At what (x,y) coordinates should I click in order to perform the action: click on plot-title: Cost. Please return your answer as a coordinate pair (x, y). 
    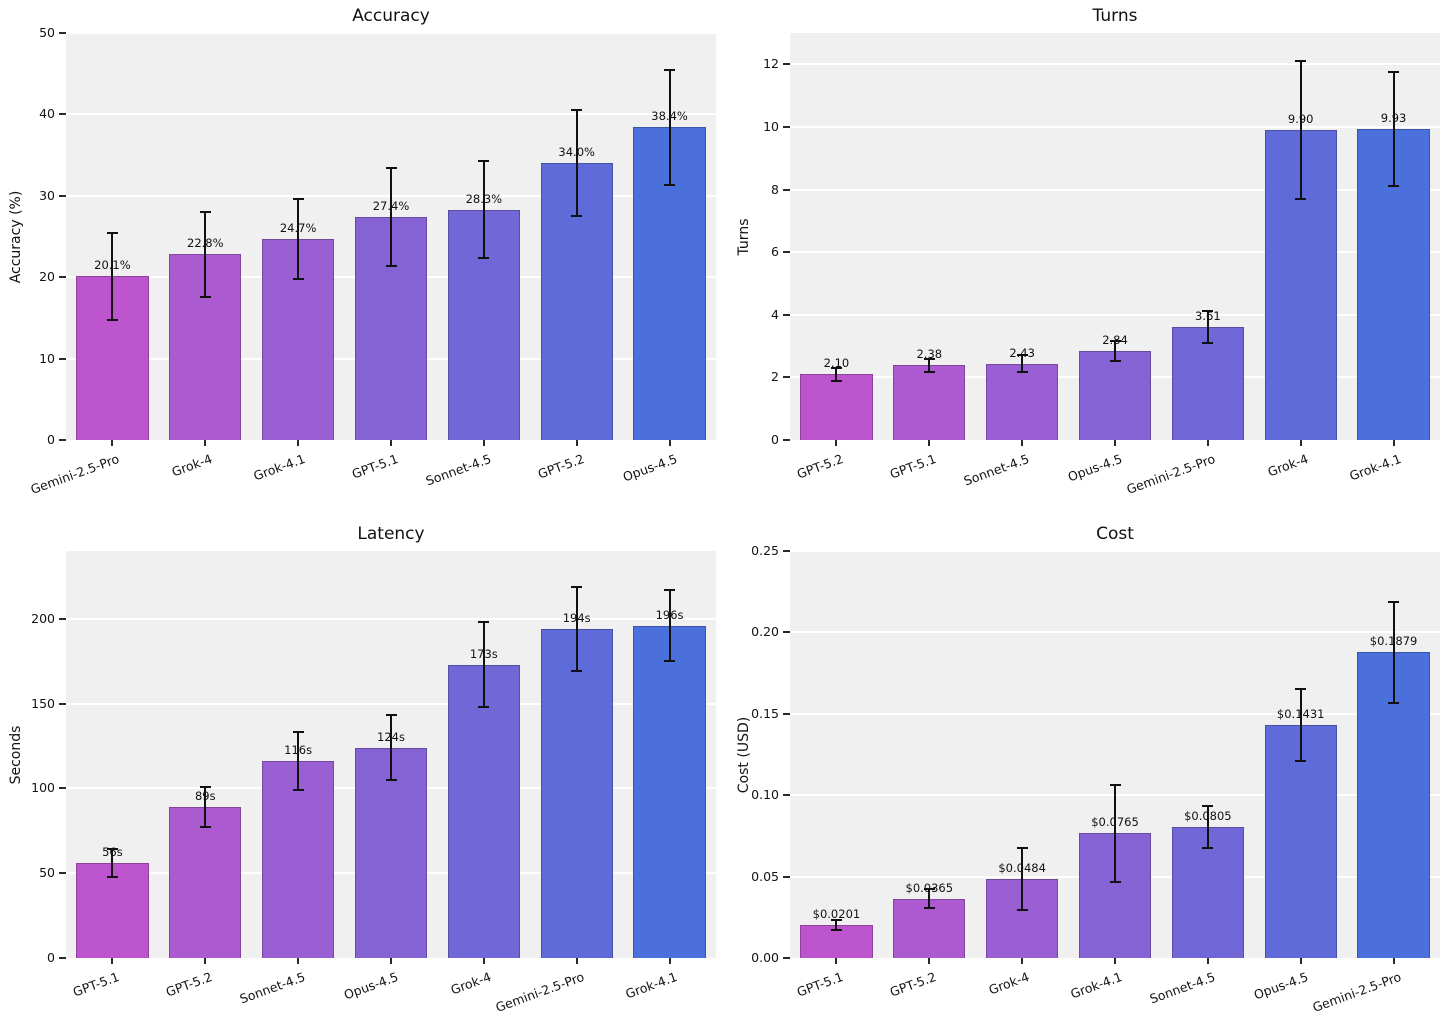
    Looking at the image, I should click on (1115, 534).